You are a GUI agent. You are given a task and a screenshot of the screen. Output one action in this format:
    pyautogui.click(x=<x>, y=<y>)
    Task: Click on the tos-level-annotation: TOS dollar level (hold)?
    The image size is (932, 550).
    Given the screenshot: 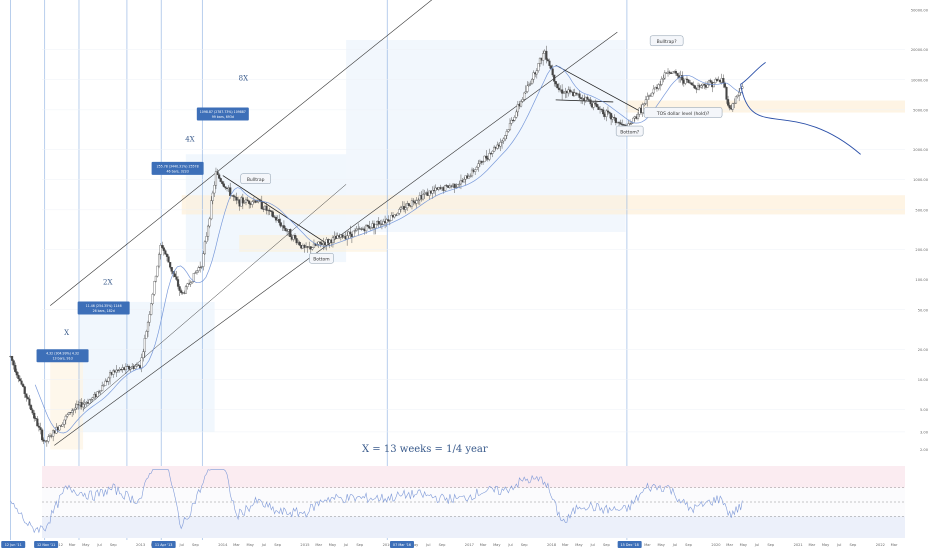 What is the action you would take?
    pyautogui.click(x=683, y=114)
    